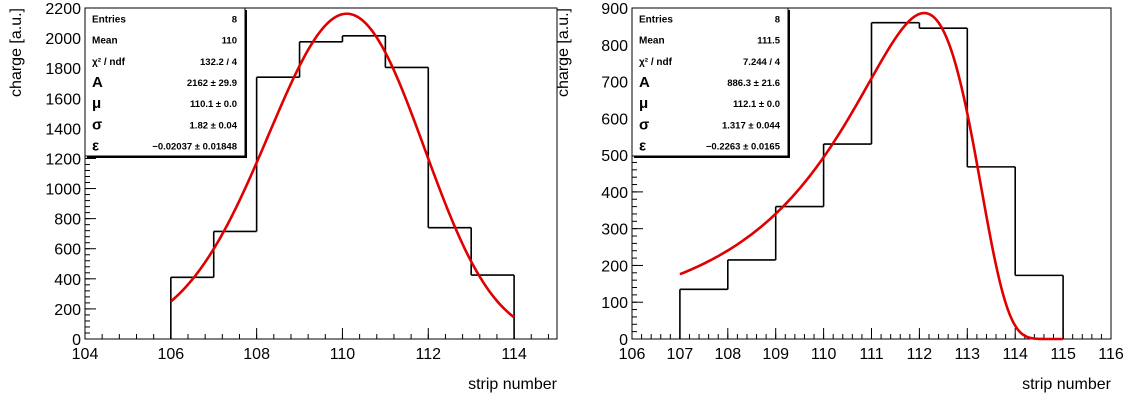 The height and width of the screenshot is (400, 1134). What do you see at coordinates (968, 354) in the screenshot?
I see `x-tick-label: 113` at bounding box center [968, 354].